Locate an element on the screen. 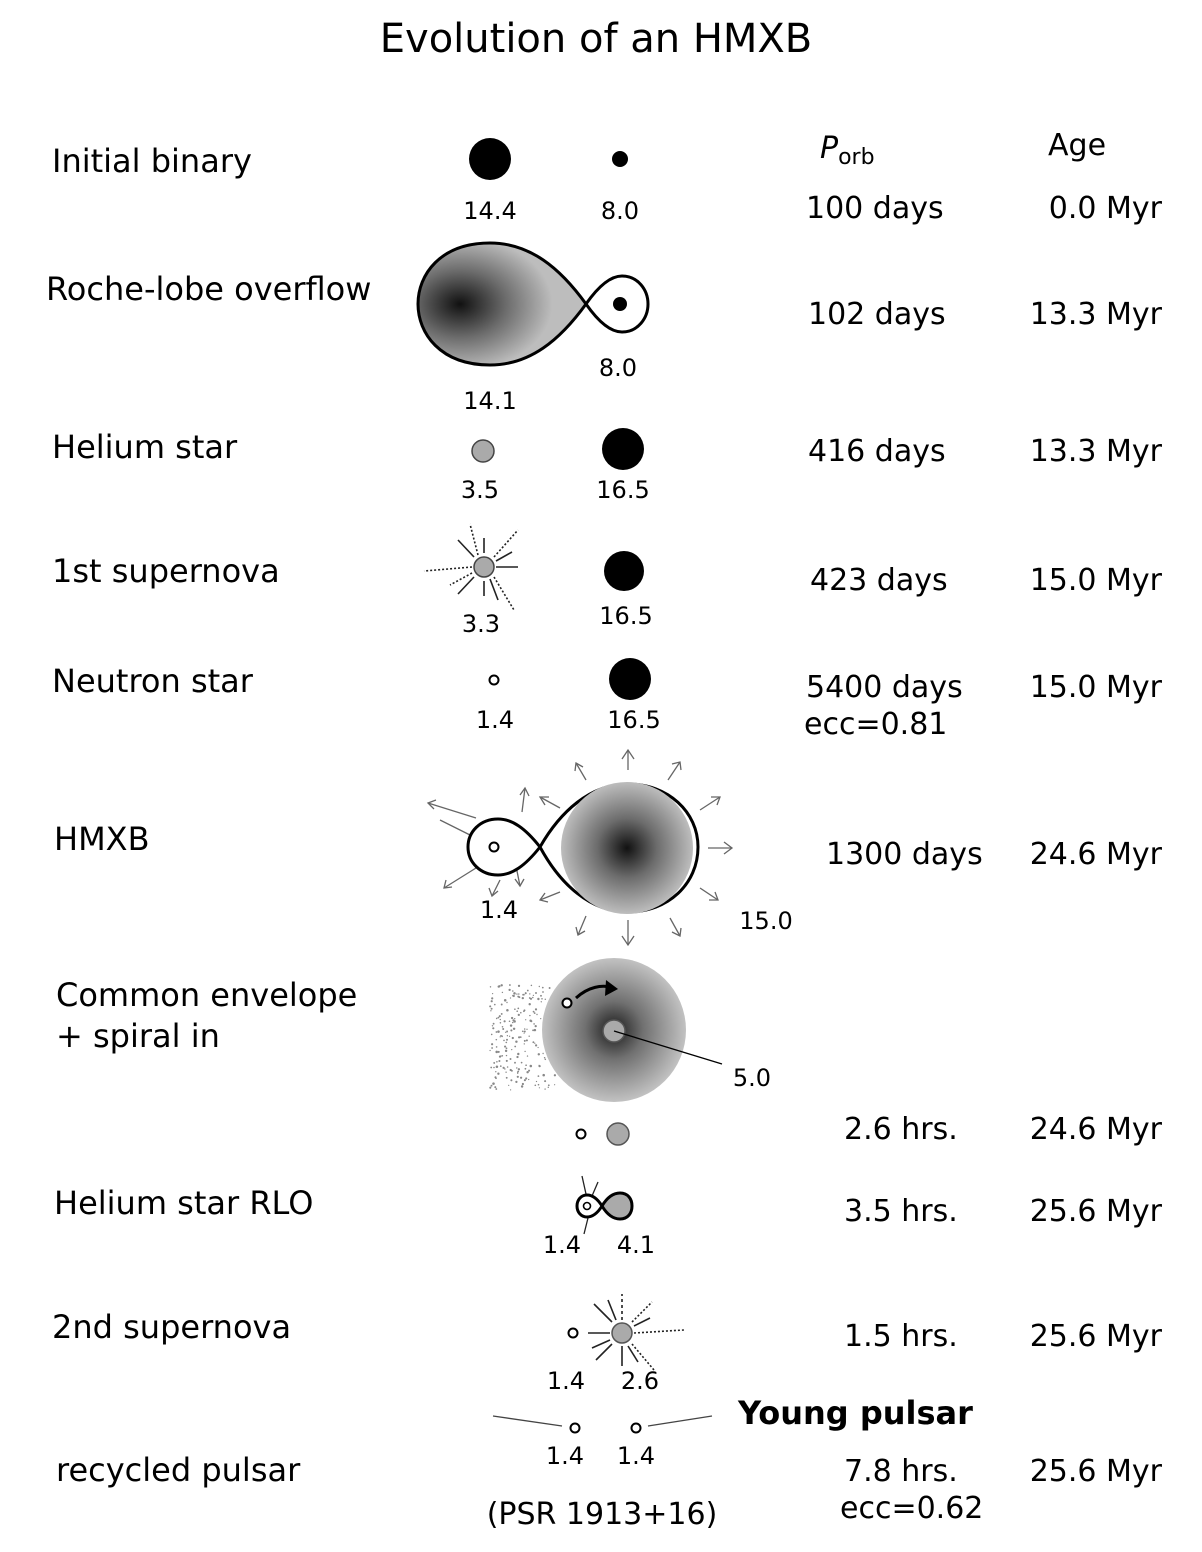 This screenshot has height=1552, width=1202. label-neutron-star: Neutron star is located at coordinates (153, 681).